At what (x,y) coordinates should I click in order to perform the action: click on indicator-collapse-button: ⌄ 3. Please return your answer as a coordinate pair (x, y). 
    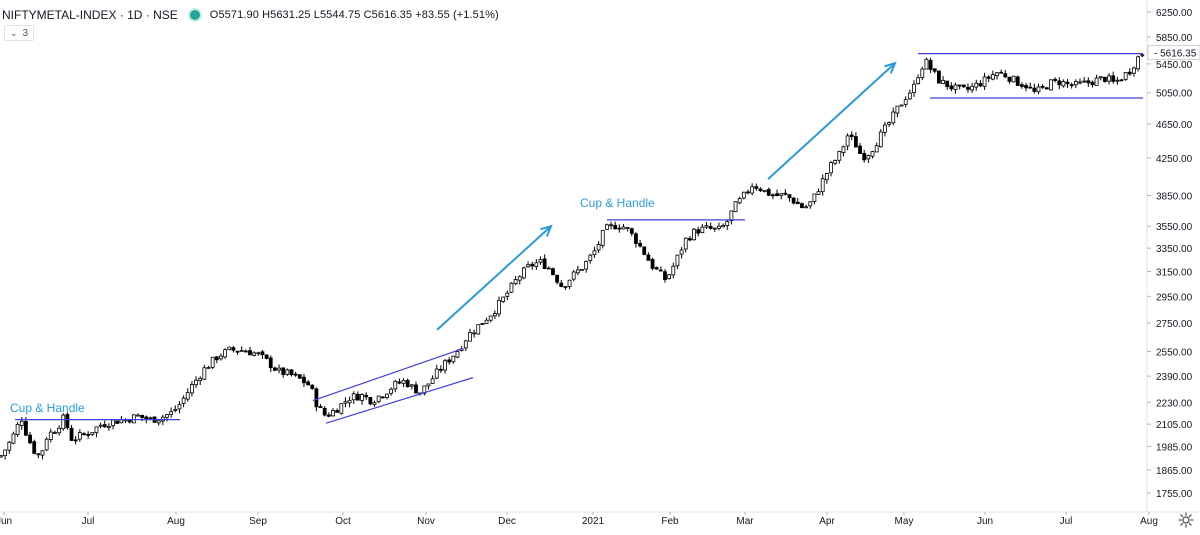
    Looking at the image, I should click on (19, 33).